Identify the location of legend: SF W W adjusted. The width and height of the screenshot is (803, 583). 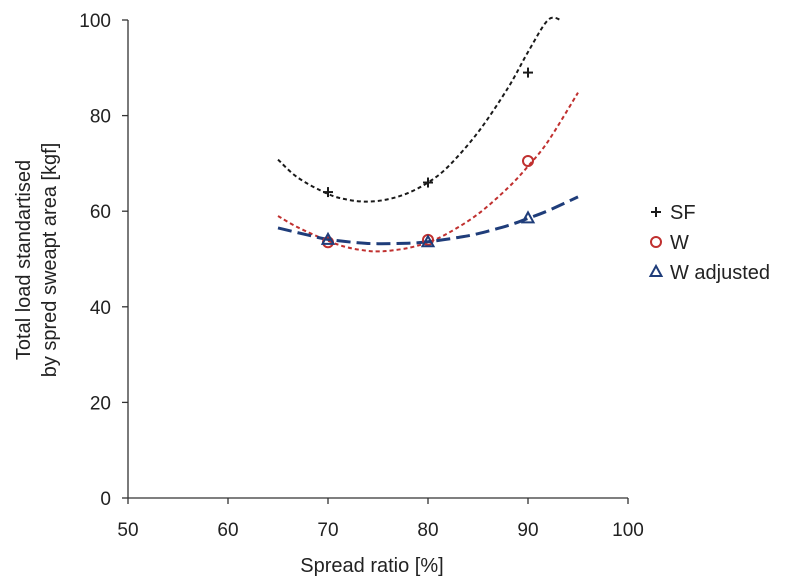
(709, 243).